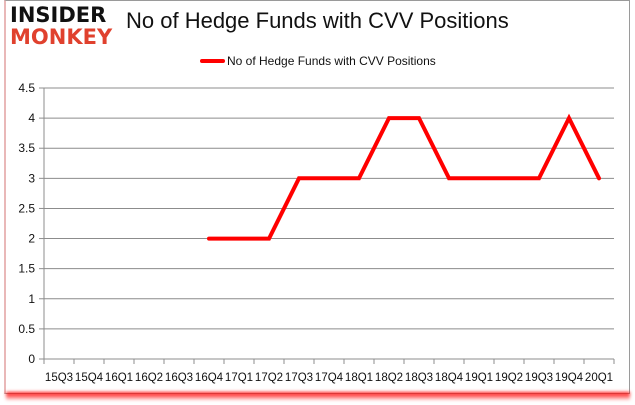 This screenshot has width=635, height=405. What do you see at coordinates (599, 378) in the screenshot?
I see `x-tick-label: 20Q1` at bounding box center [599, 378].